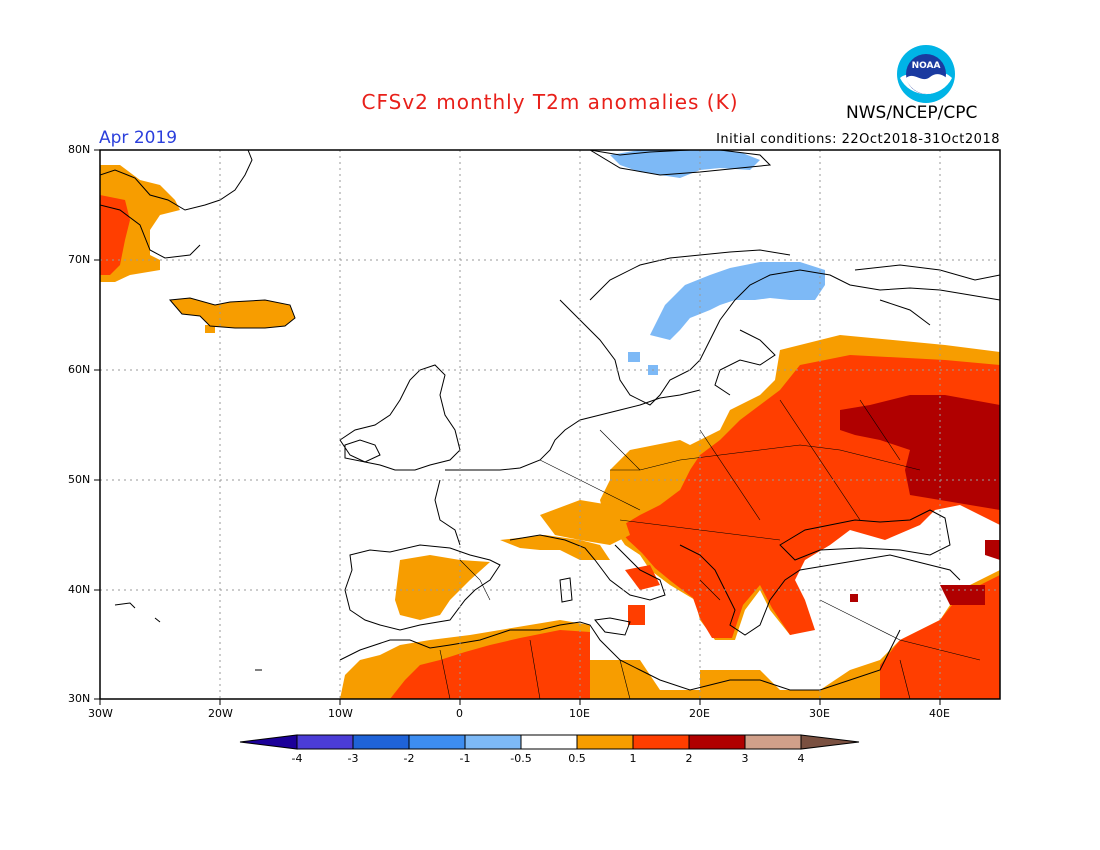 The height and width of the screenshot is (850, 1100). I want to click on colorbar-label: -0.5, so click(521, 758).